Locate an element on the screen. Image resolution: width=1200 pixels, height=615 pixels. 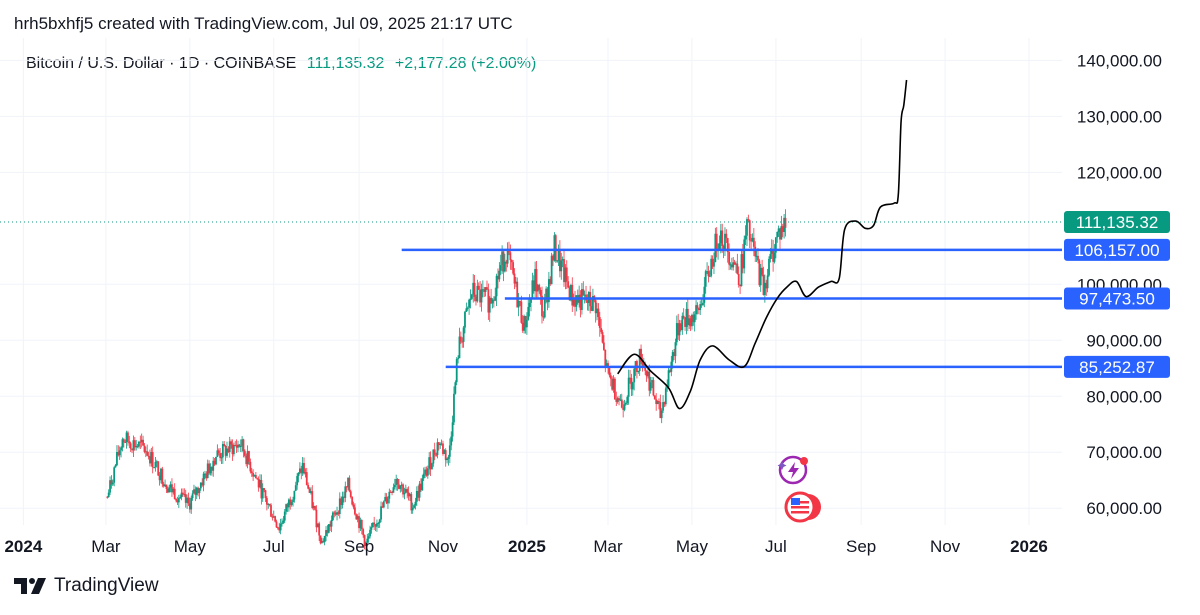
last-price-badge-label: 111,135.32 is located at coordinates (1117, 222).